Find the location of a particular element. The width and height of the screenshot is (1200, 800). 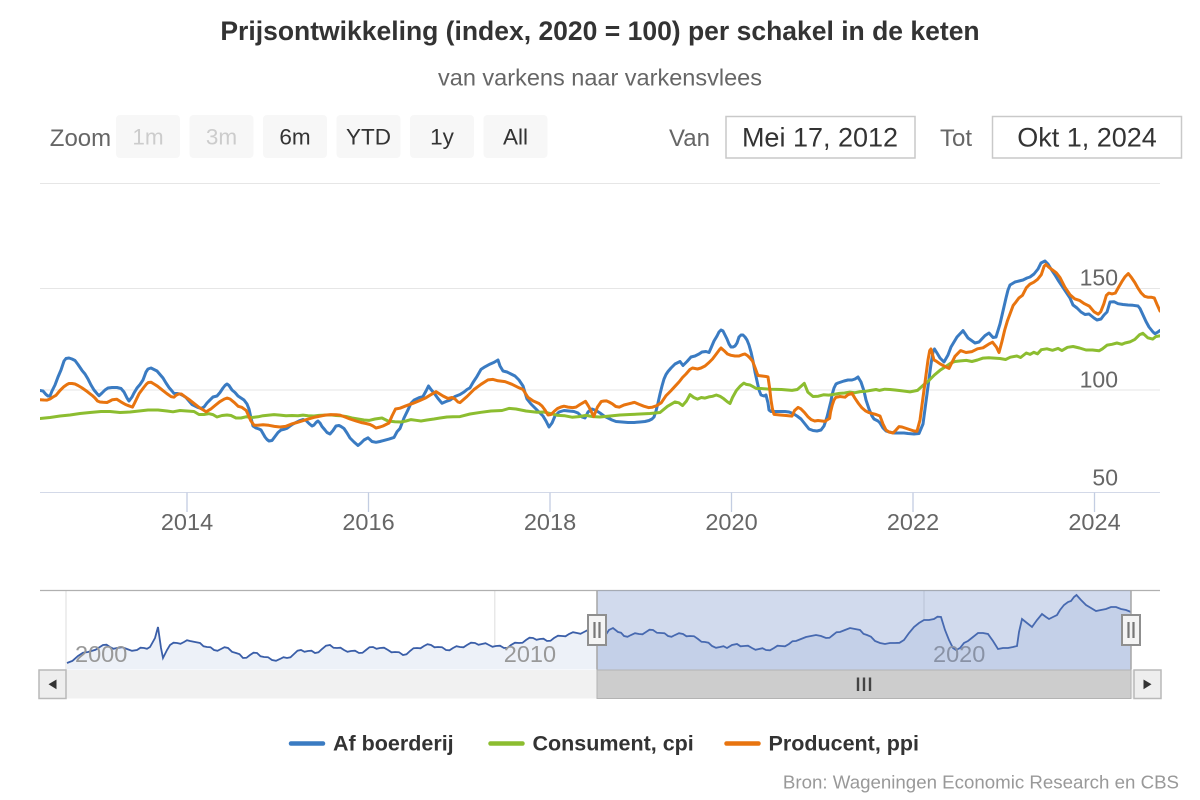

svg-text: 2000 is located at coordinates (101, 654).